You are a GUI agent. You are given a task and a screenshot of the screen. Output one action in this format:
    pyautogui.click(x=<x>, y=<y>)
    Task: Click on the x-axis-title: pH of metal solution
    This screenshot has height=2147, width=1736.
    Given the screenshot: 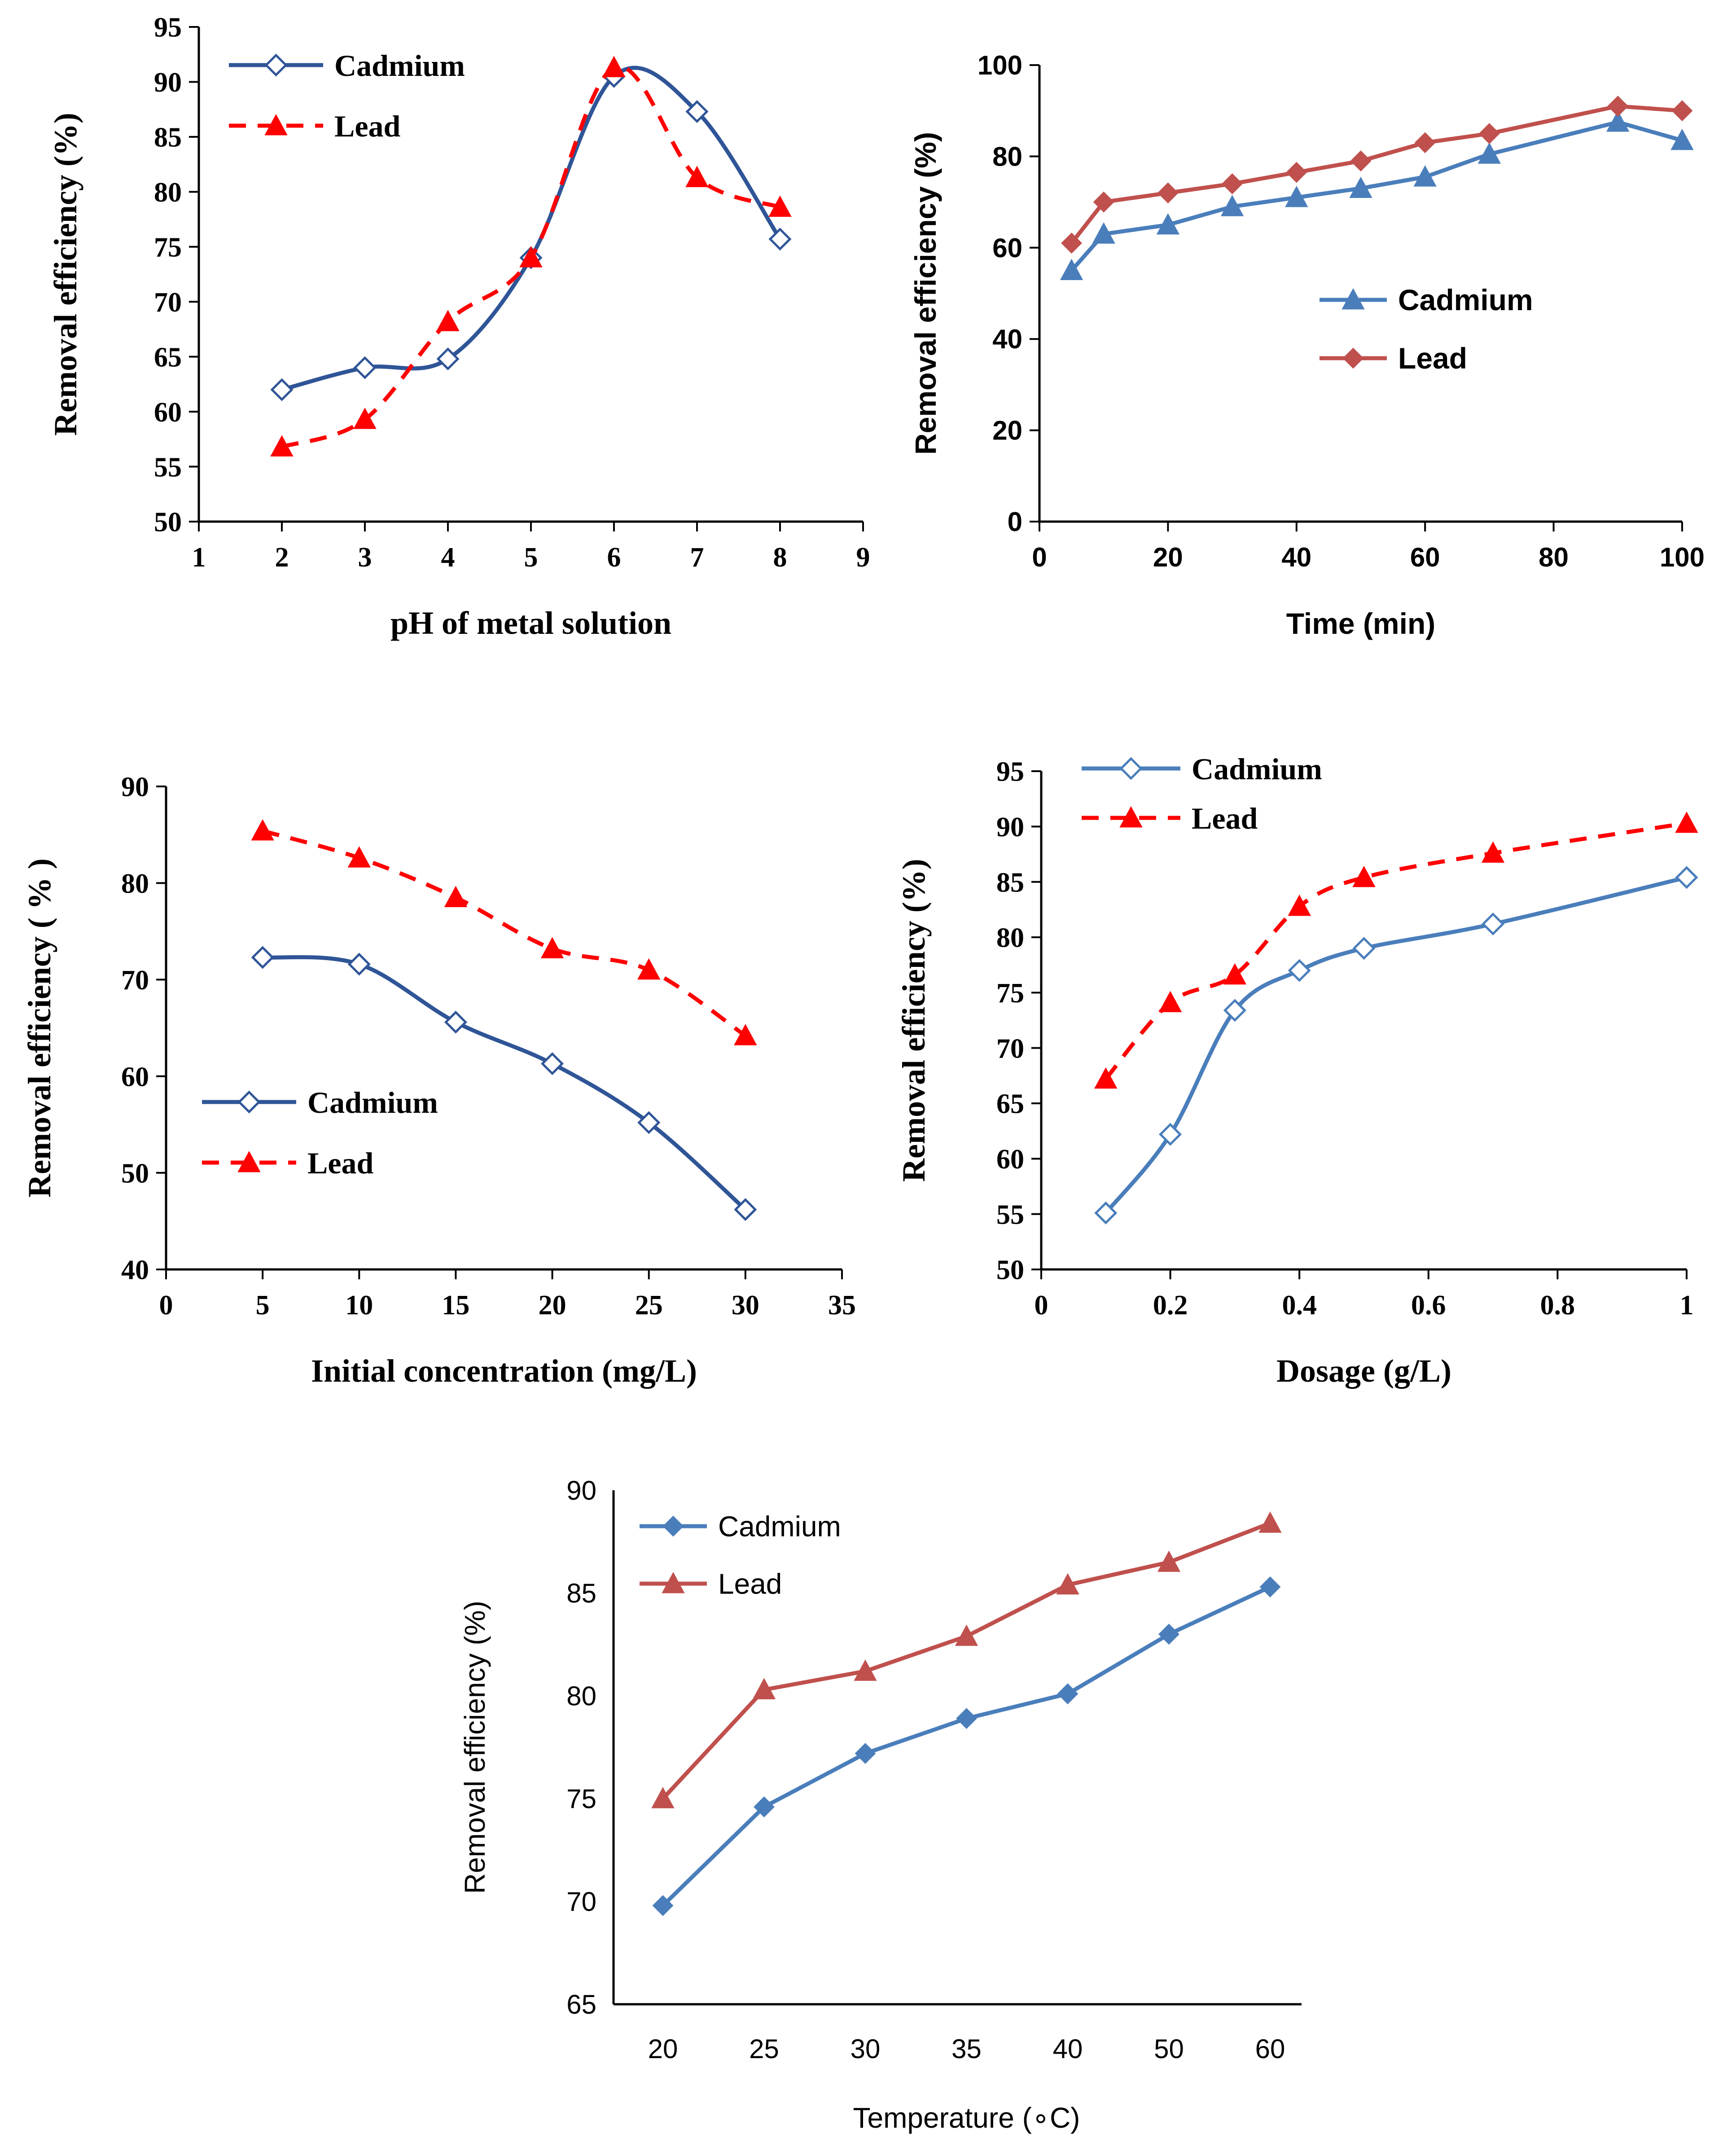 What is the action you would take?
    pyautogui.click(x=530, y=623)
    